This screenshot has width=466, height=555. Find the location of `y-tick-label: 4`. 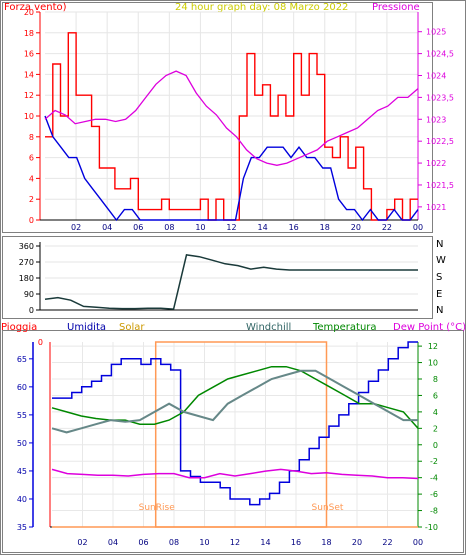

y-tick-label: 4 is located at coordinates (31, 178).